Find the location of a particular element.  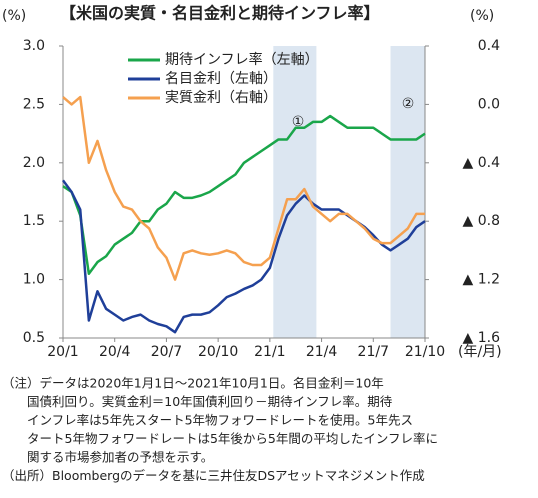

region-label: ② is located at coordinates (408, 104).